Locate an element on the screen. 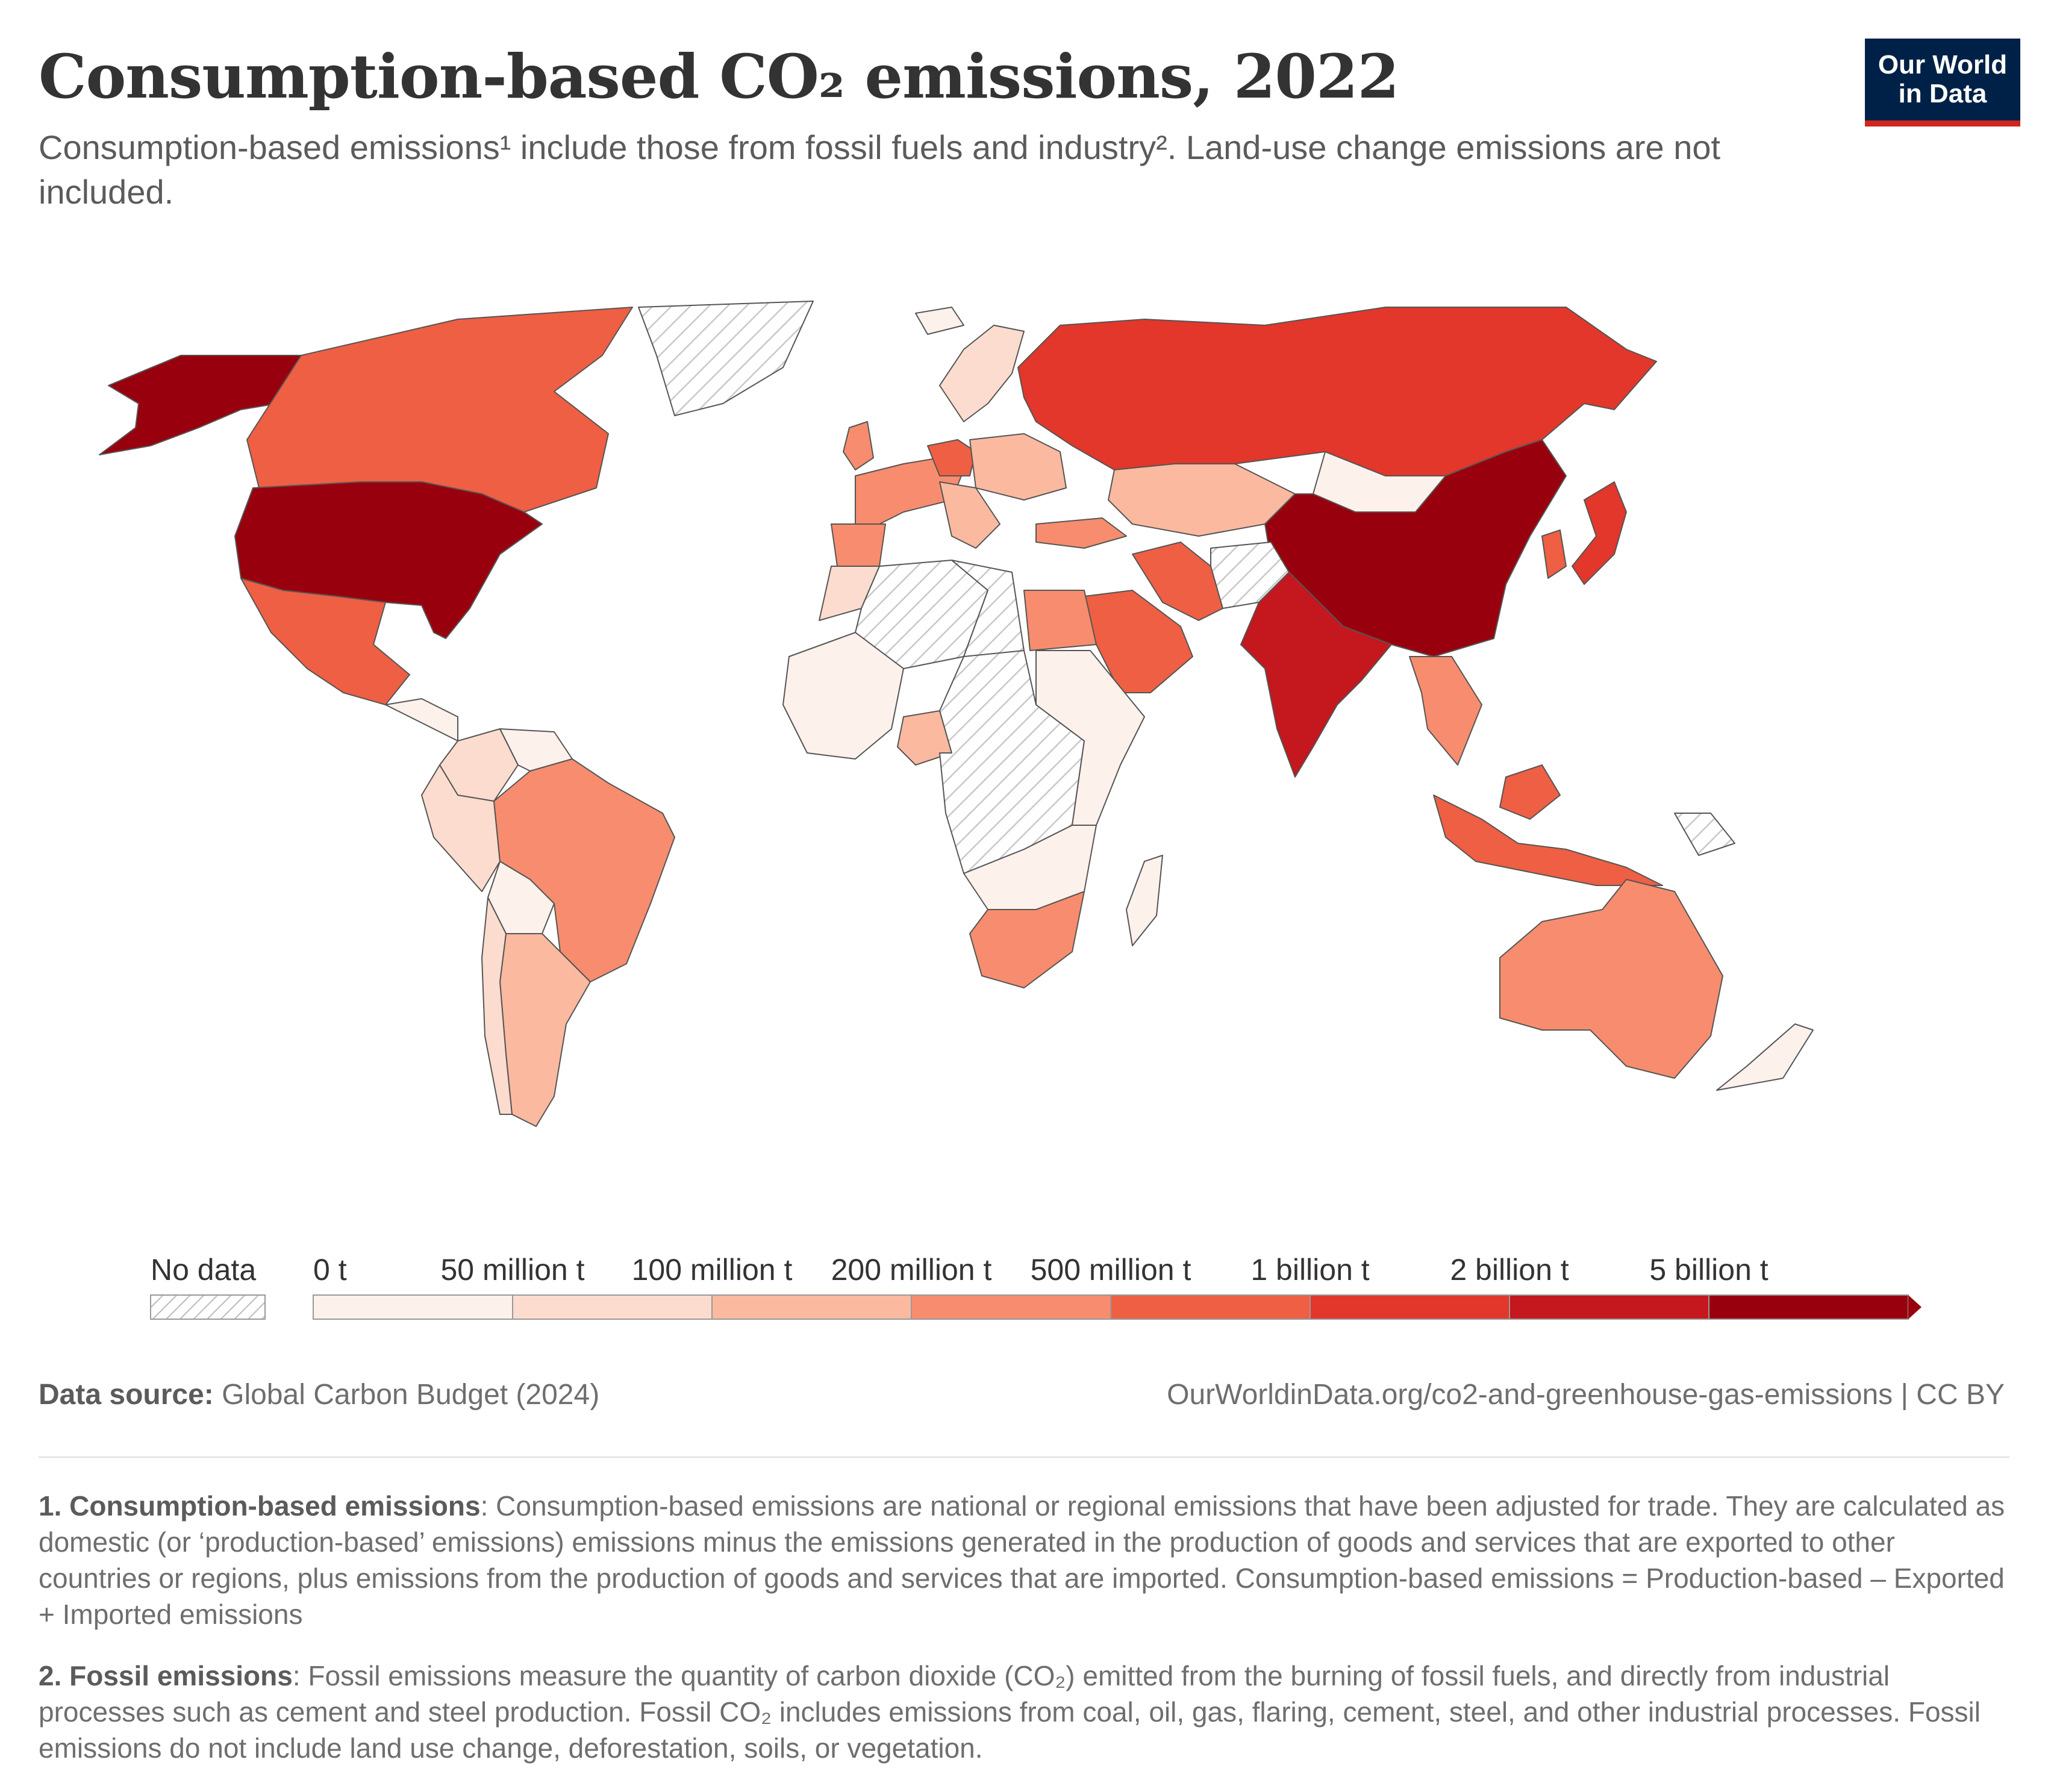 This screenshot has height=1792, width=2048. region-canada is located at coordinates (439, 410).